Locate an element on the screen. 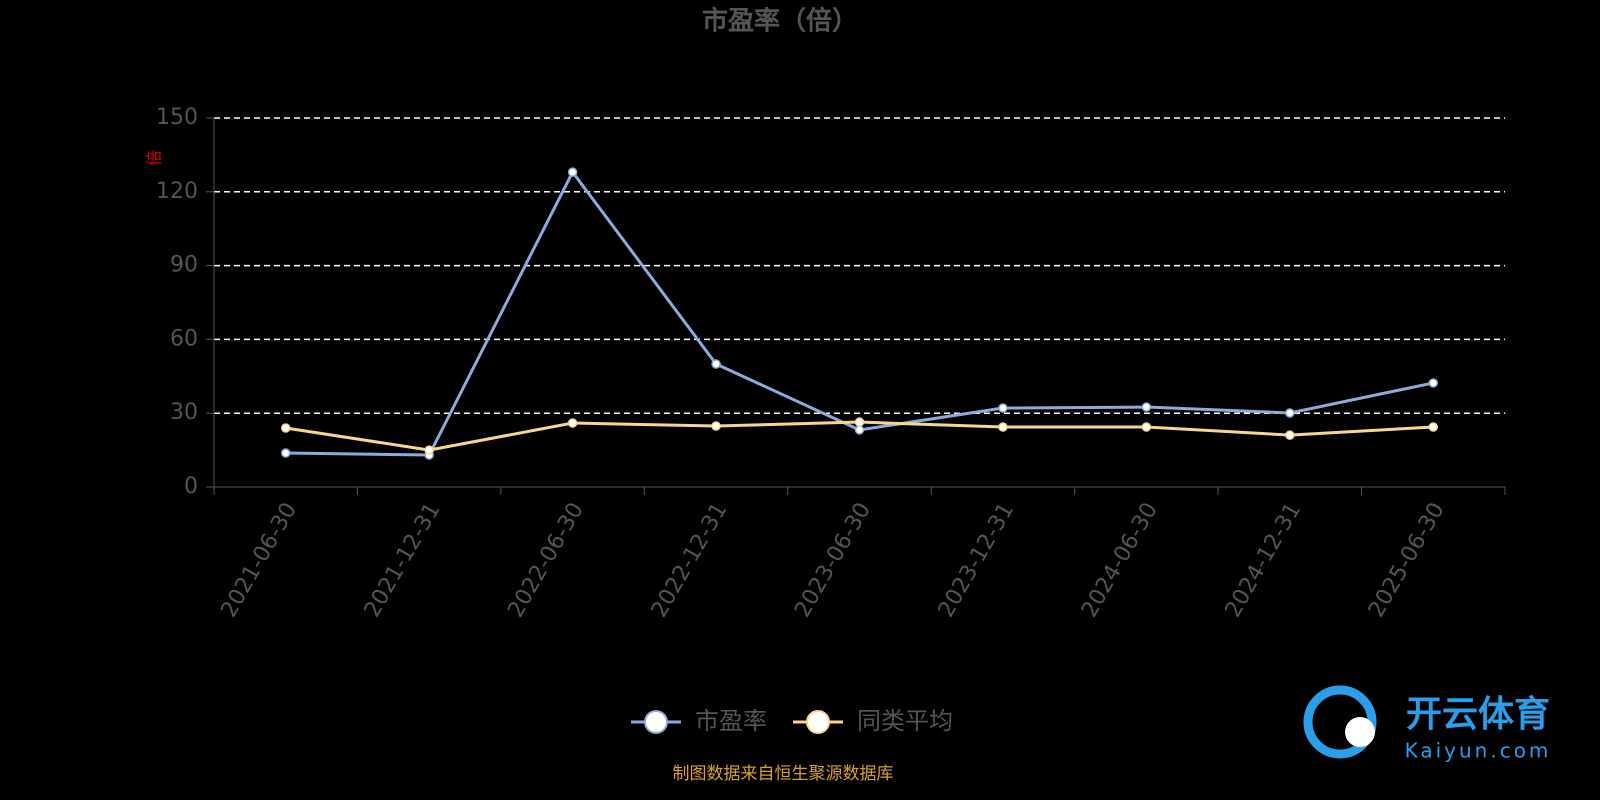 The image size is (1600, 800). y-tick-label: 0 is located at coordinates (191, 486).